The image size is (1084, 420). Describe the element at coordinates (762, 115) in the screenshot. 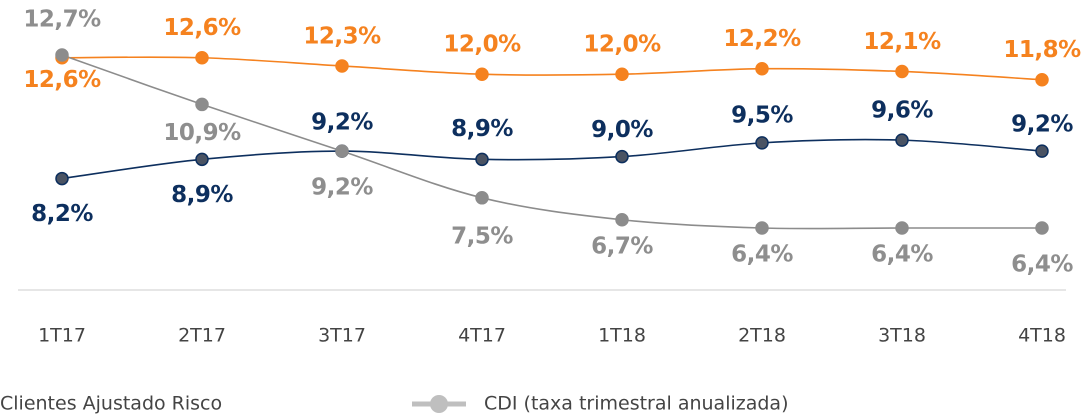

I see `data-label: 9,5%` at that location.